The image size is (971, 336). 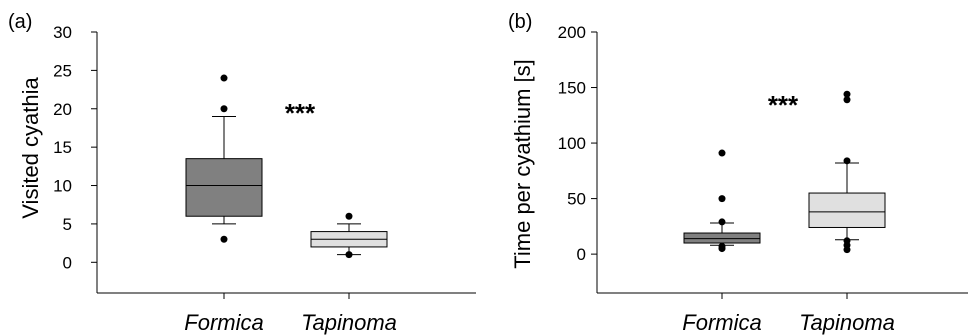 I want to click on y-tick-label-a: 20, so click(x=62, y=109).